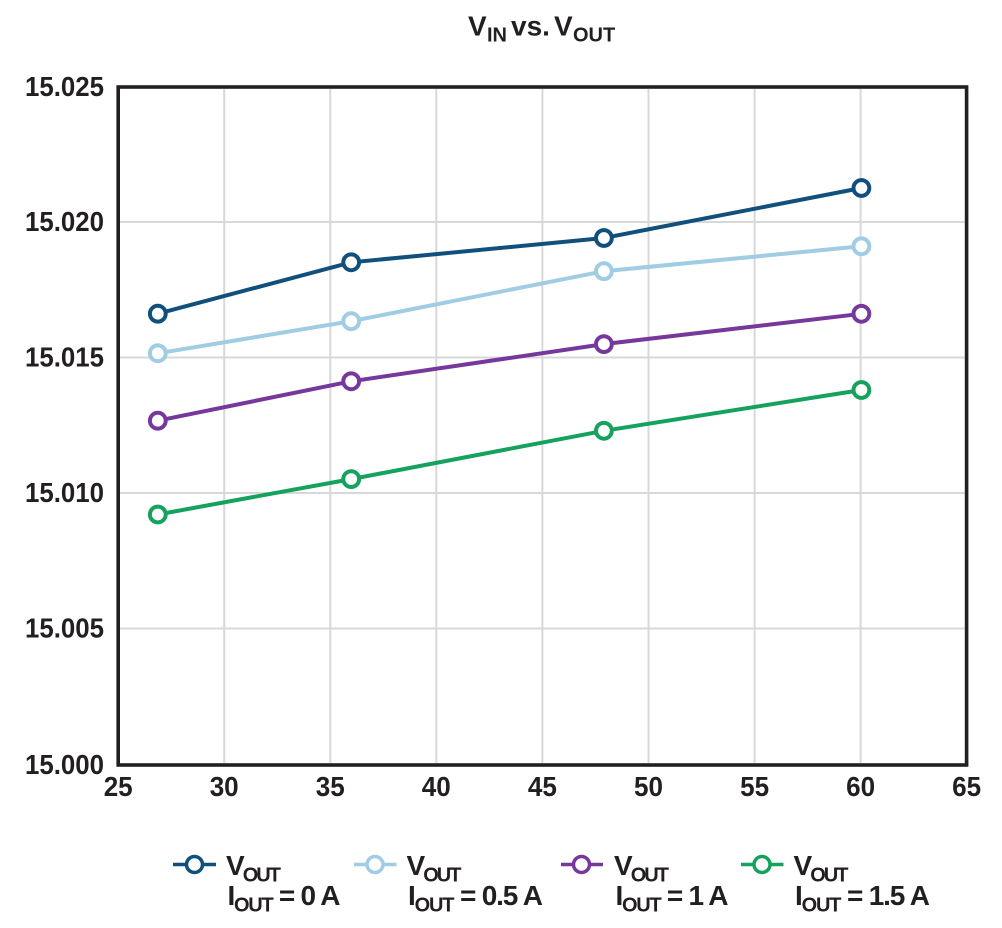 The image size is (1002, 928). I want to click on svg-text: 15.020, so click(64, 221).